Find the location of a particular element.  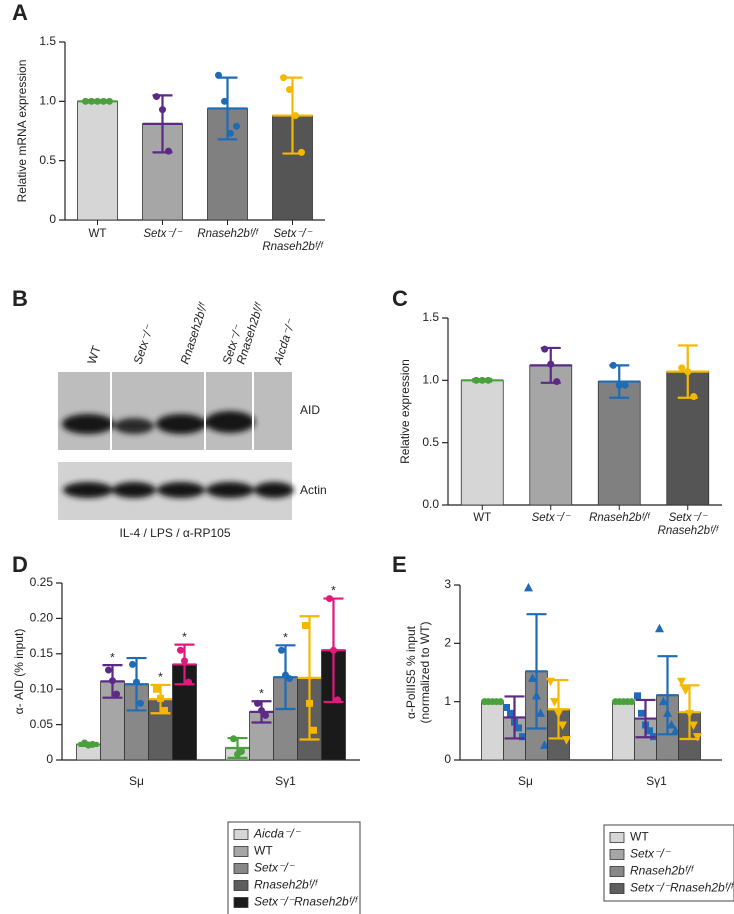

y-tick-label: 0.15 is located at coordinates (42, 653).